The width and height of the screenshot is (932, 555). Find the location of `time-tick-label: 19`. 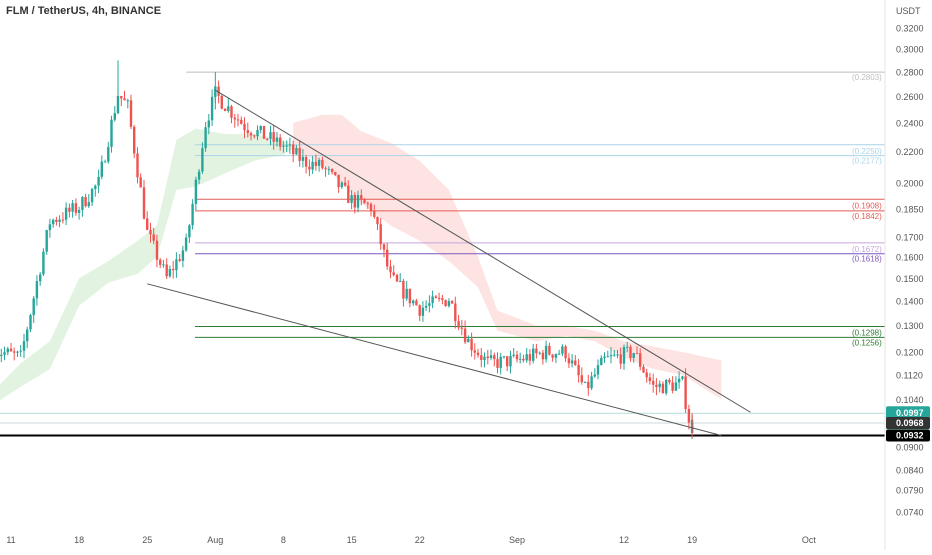

time-tick-label: 19 is located at coordinates (692, 540).